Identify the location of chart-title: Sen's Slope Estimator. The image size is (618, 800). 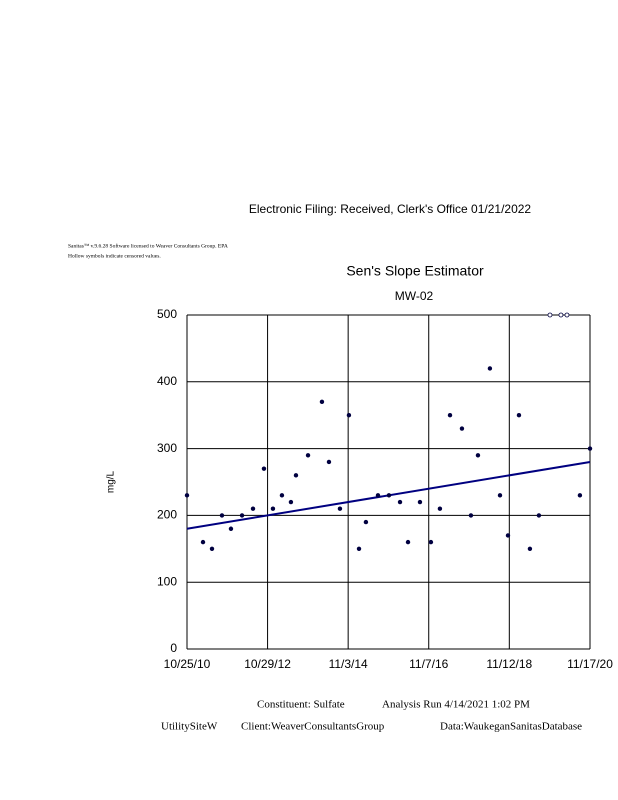
(415, 271).